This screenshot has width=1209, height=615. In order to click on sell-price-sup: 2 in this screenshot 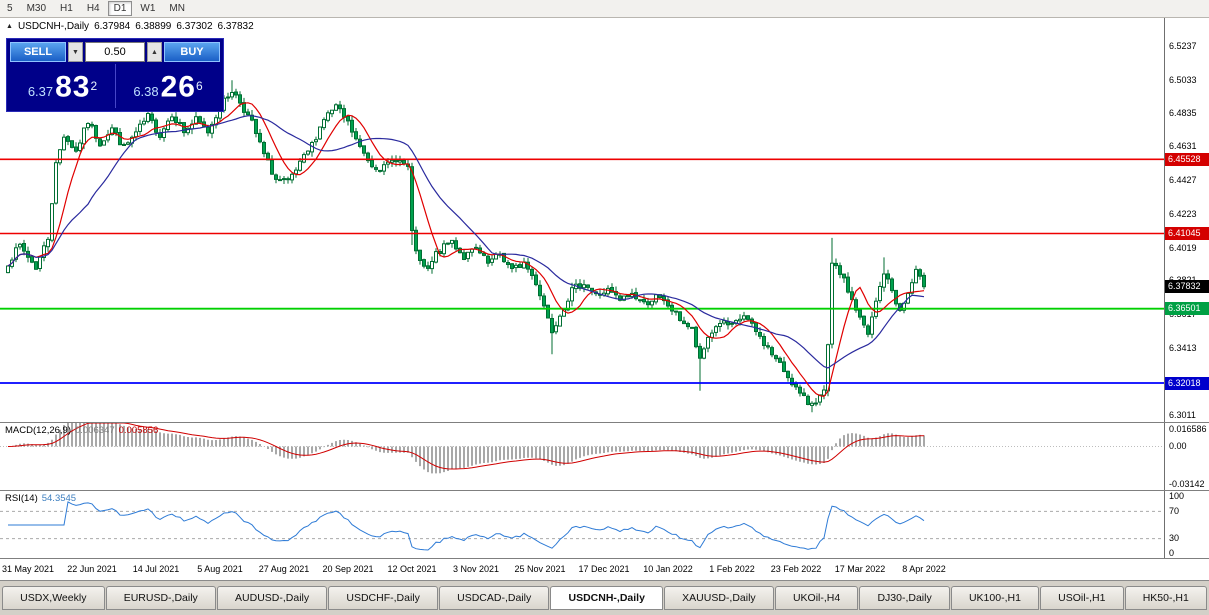, I will do `click(94, 86)`.